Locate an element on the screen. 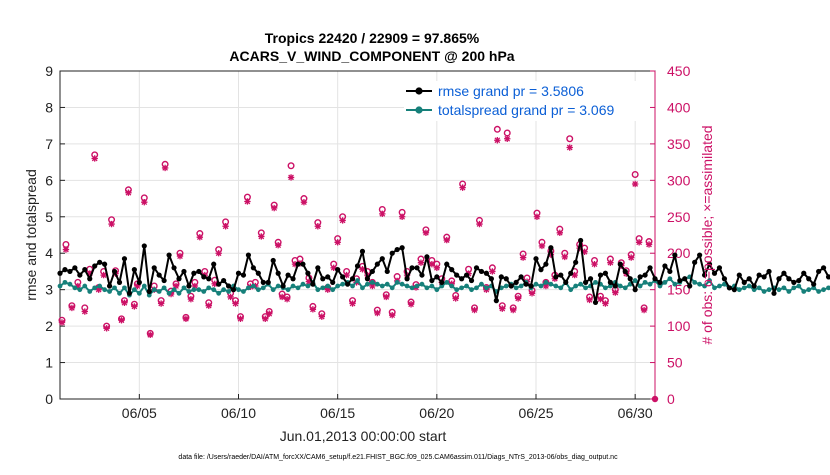 The width and height of the screenshot is (830, 475). x-tick-label: 06/25 is located at coordinates (535, 413).